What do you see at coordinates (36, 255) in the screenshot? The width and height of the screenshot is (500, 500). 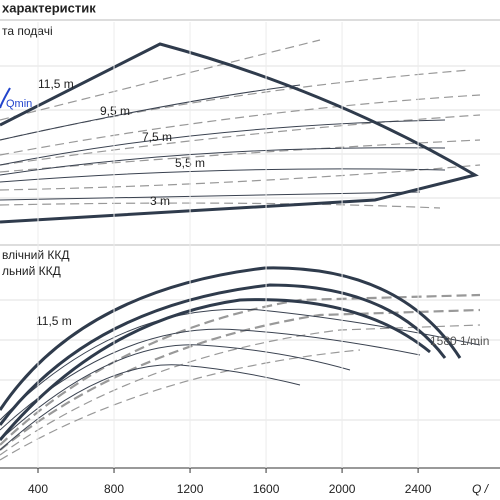 I see `panel-label: влічний ККД` at bounding box center [36, 255].